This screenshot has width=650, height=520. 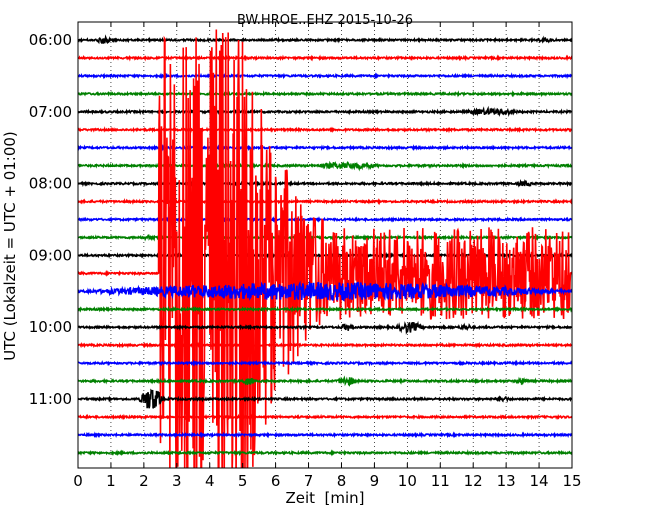 What do you see at coordinates (111, 481) in the screenshot?
I see `x-tick-label: 1` at bounding box center [111, 481].